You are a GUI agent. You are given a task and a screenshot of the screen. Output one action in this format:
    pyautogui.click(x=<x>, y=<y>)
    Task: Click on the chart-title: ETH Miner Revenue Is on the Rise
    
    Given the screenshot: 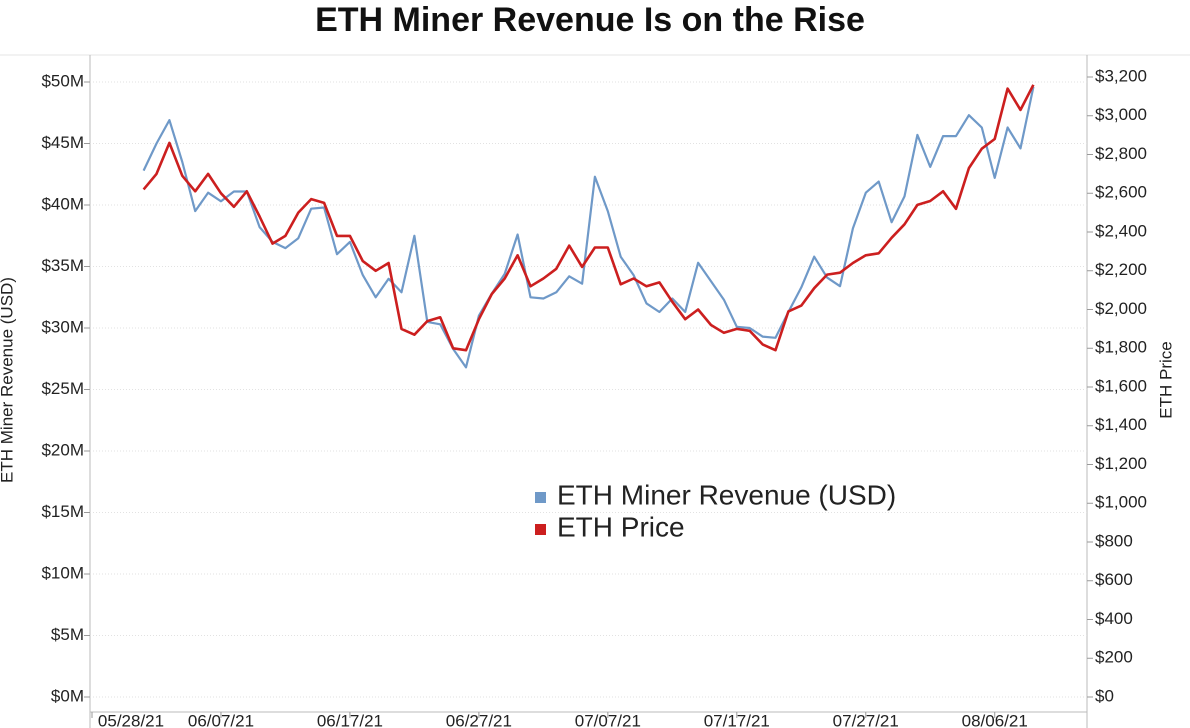 What is the action you would take?
    pyautogui.click(x=590, y=20)
    